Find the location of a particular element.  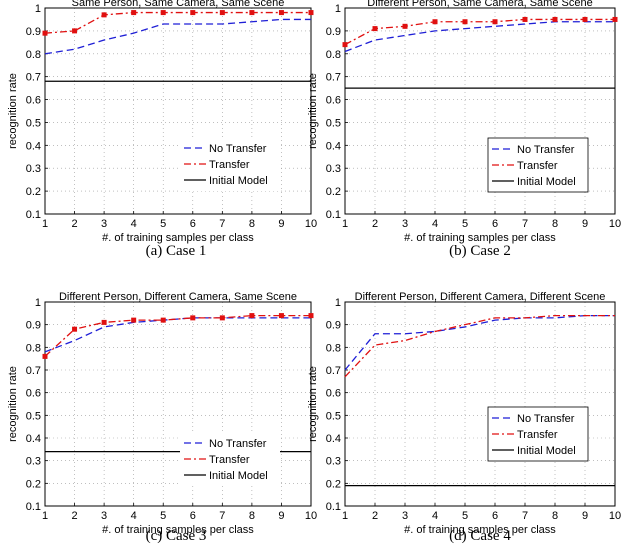

legend: No Transfer Transfer Initial Model is located at coordinates (538, 165).